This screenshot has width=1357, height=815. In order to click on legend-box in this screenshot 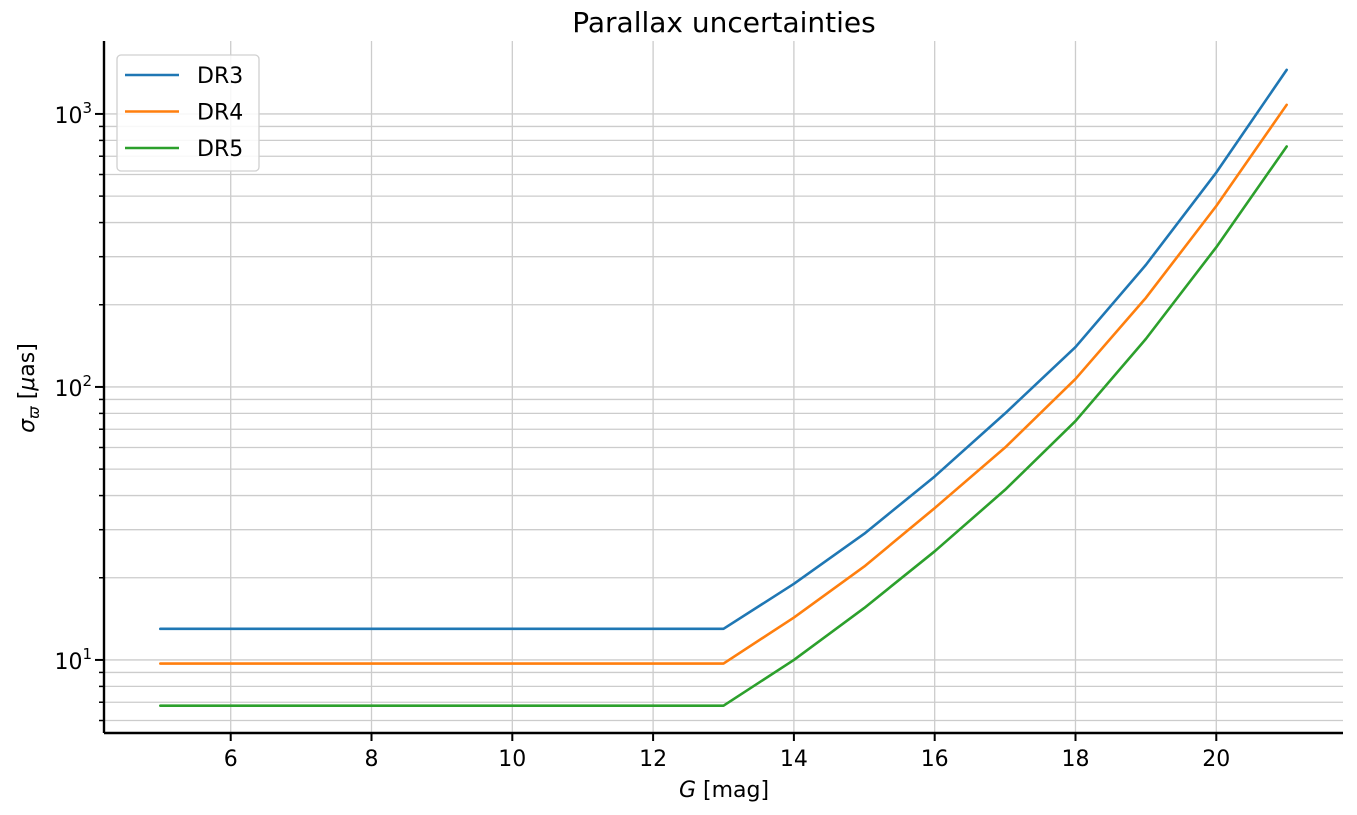, I will do `click(188, 113)`.